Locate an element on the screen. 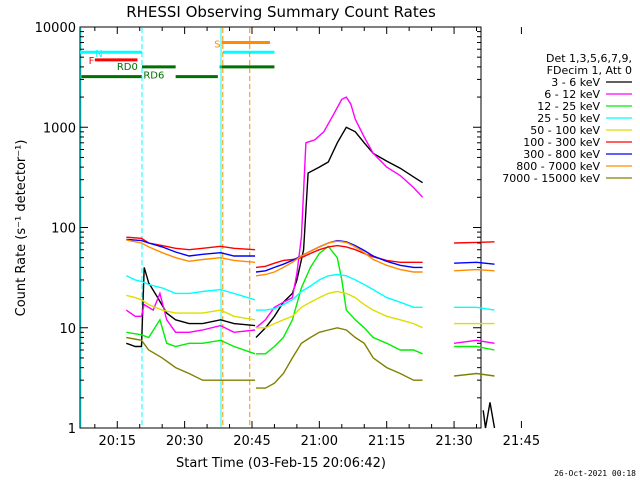 Image resolution: width=640 pixels, height=480 pixels. legend-label: 6 - 12 keV is located at coordinates (572, 94).